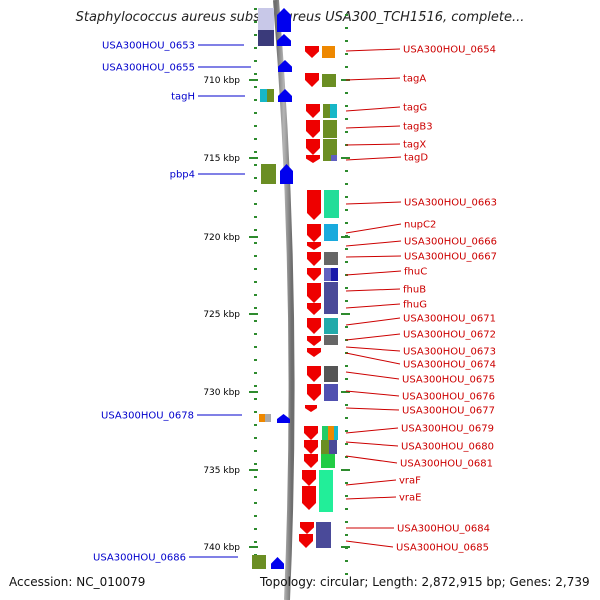 The image size is (600, 600). What do you see at coordinates (221, 238) in the screenshot?
I see `scale-label: 720 kbp` at bounding box center [221, 238].